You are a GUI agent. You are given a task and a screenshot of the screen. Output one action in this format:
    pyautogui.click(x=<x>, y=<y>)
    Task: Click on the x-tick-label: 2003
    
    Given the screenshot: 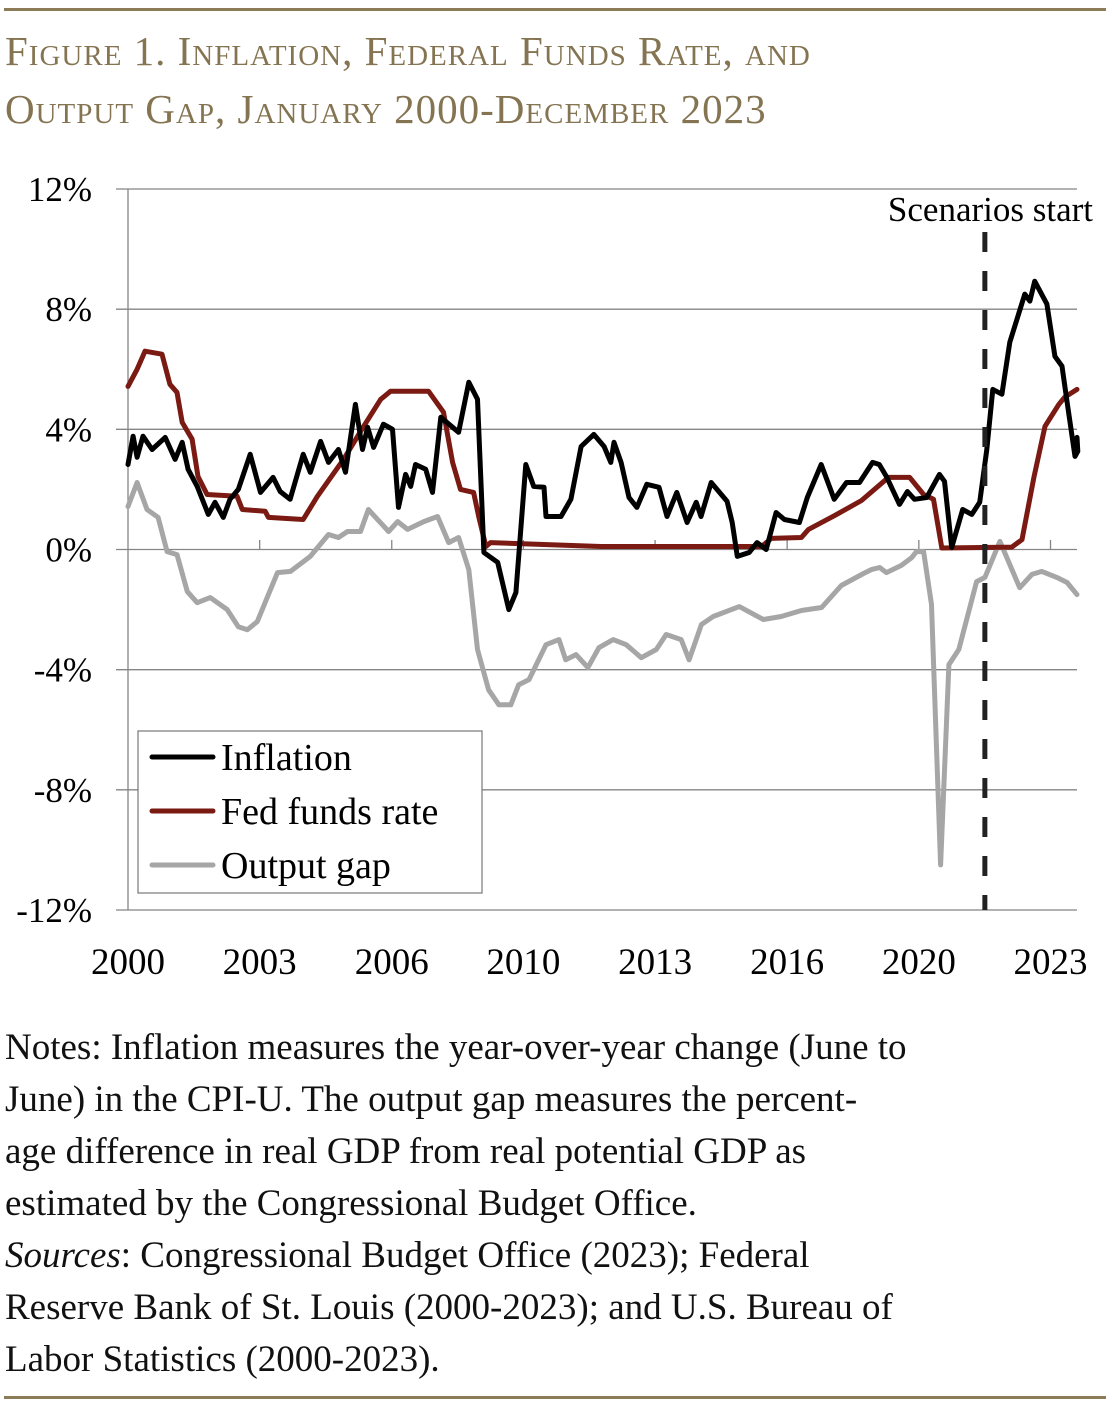 What is the action you would take?
    pyautogui.click(x=260, y=962)
    